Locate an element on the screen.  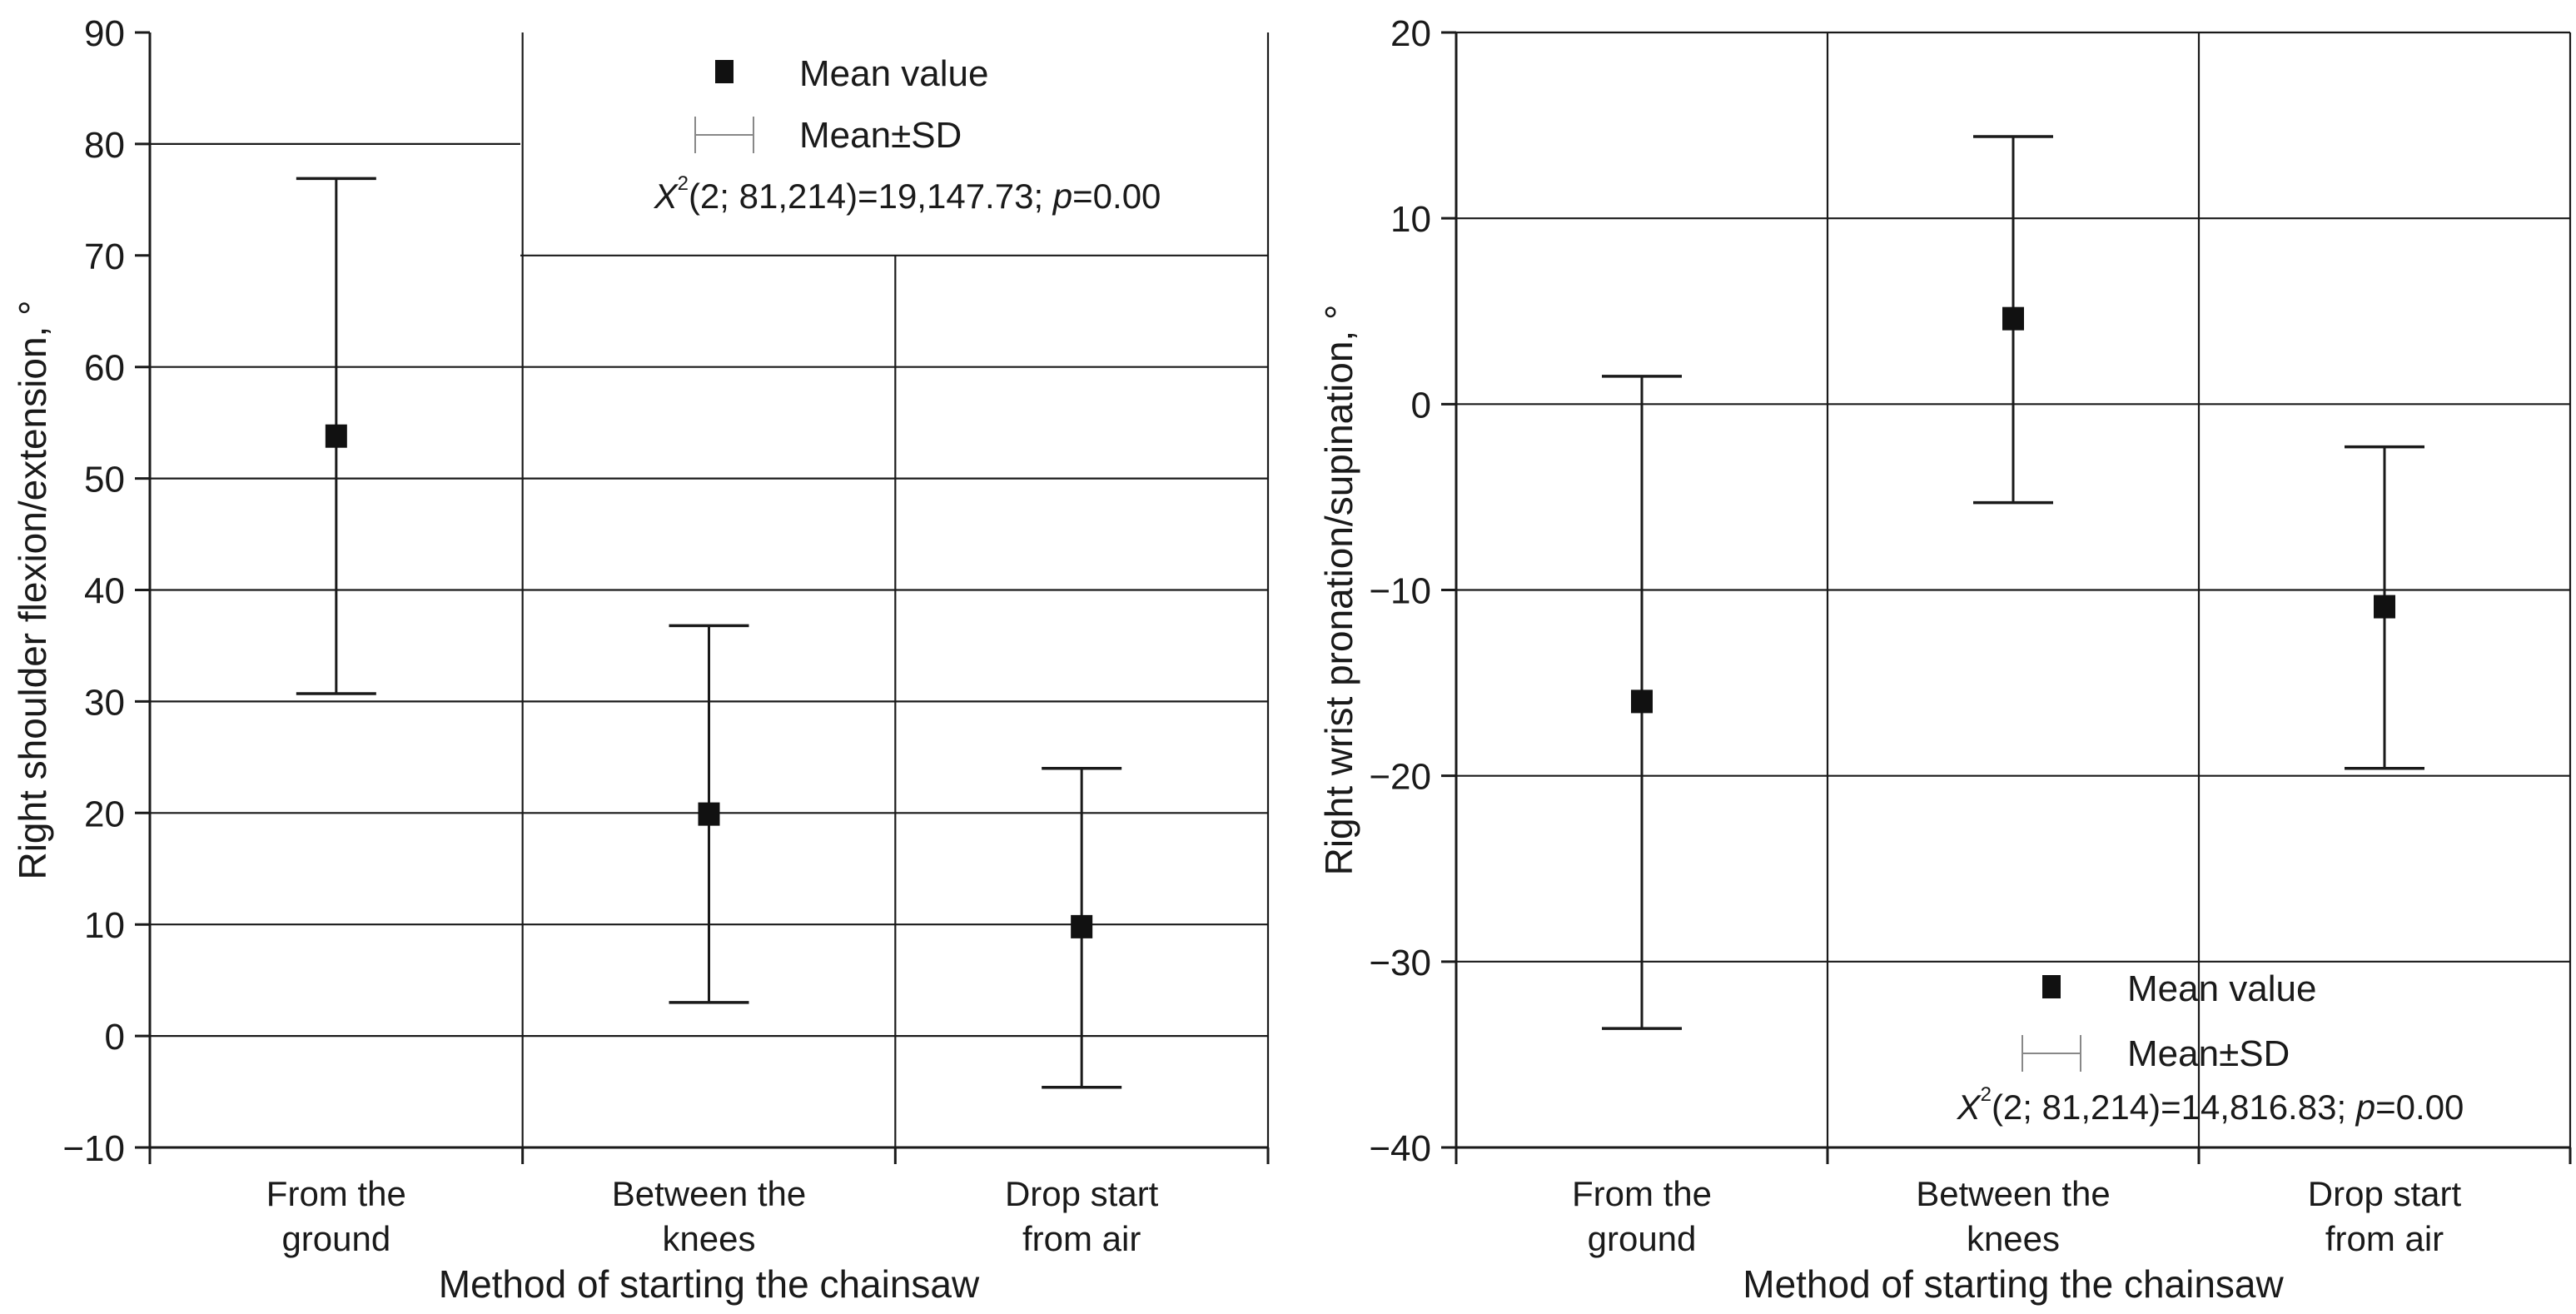
y-tick-label: 30 is located at coordinates (104, 702).